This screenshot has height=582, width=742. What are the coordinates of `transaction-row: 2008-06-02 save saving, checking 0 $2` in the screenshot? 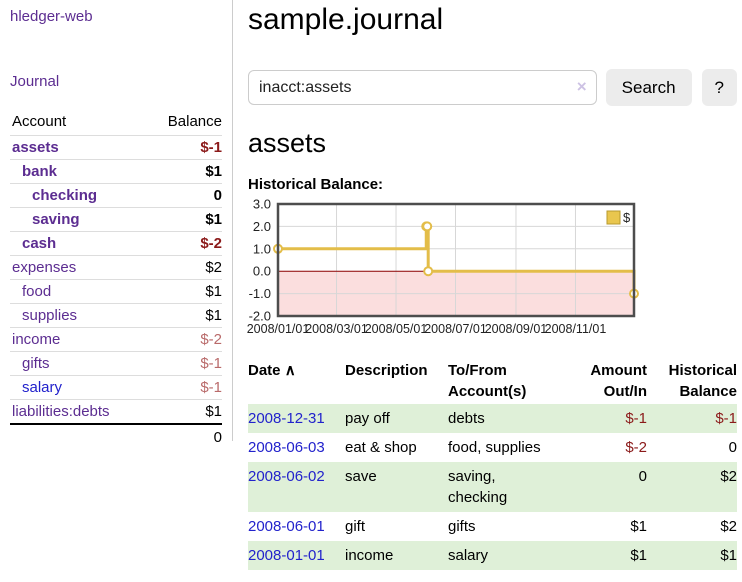 It's located at (492, 487).